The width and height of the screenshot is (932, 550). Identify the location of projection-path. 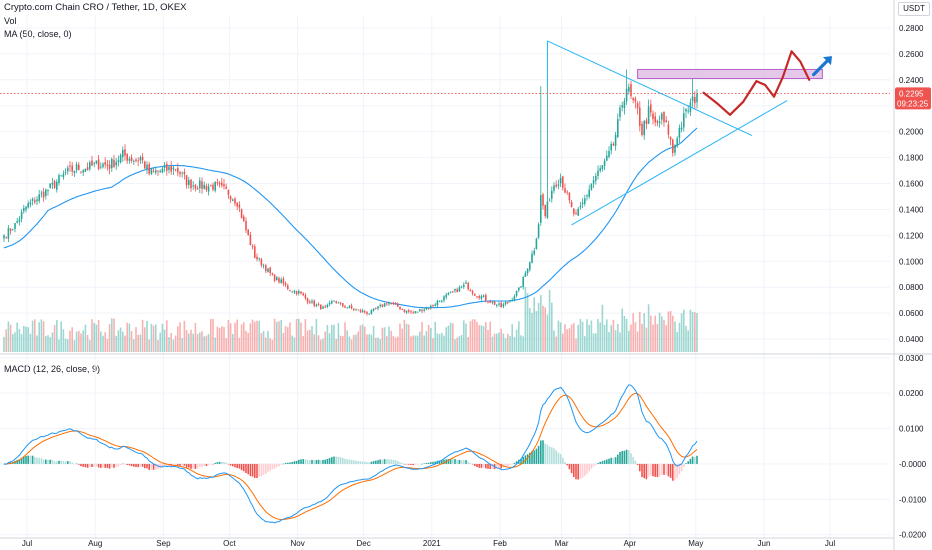
(756, 83).